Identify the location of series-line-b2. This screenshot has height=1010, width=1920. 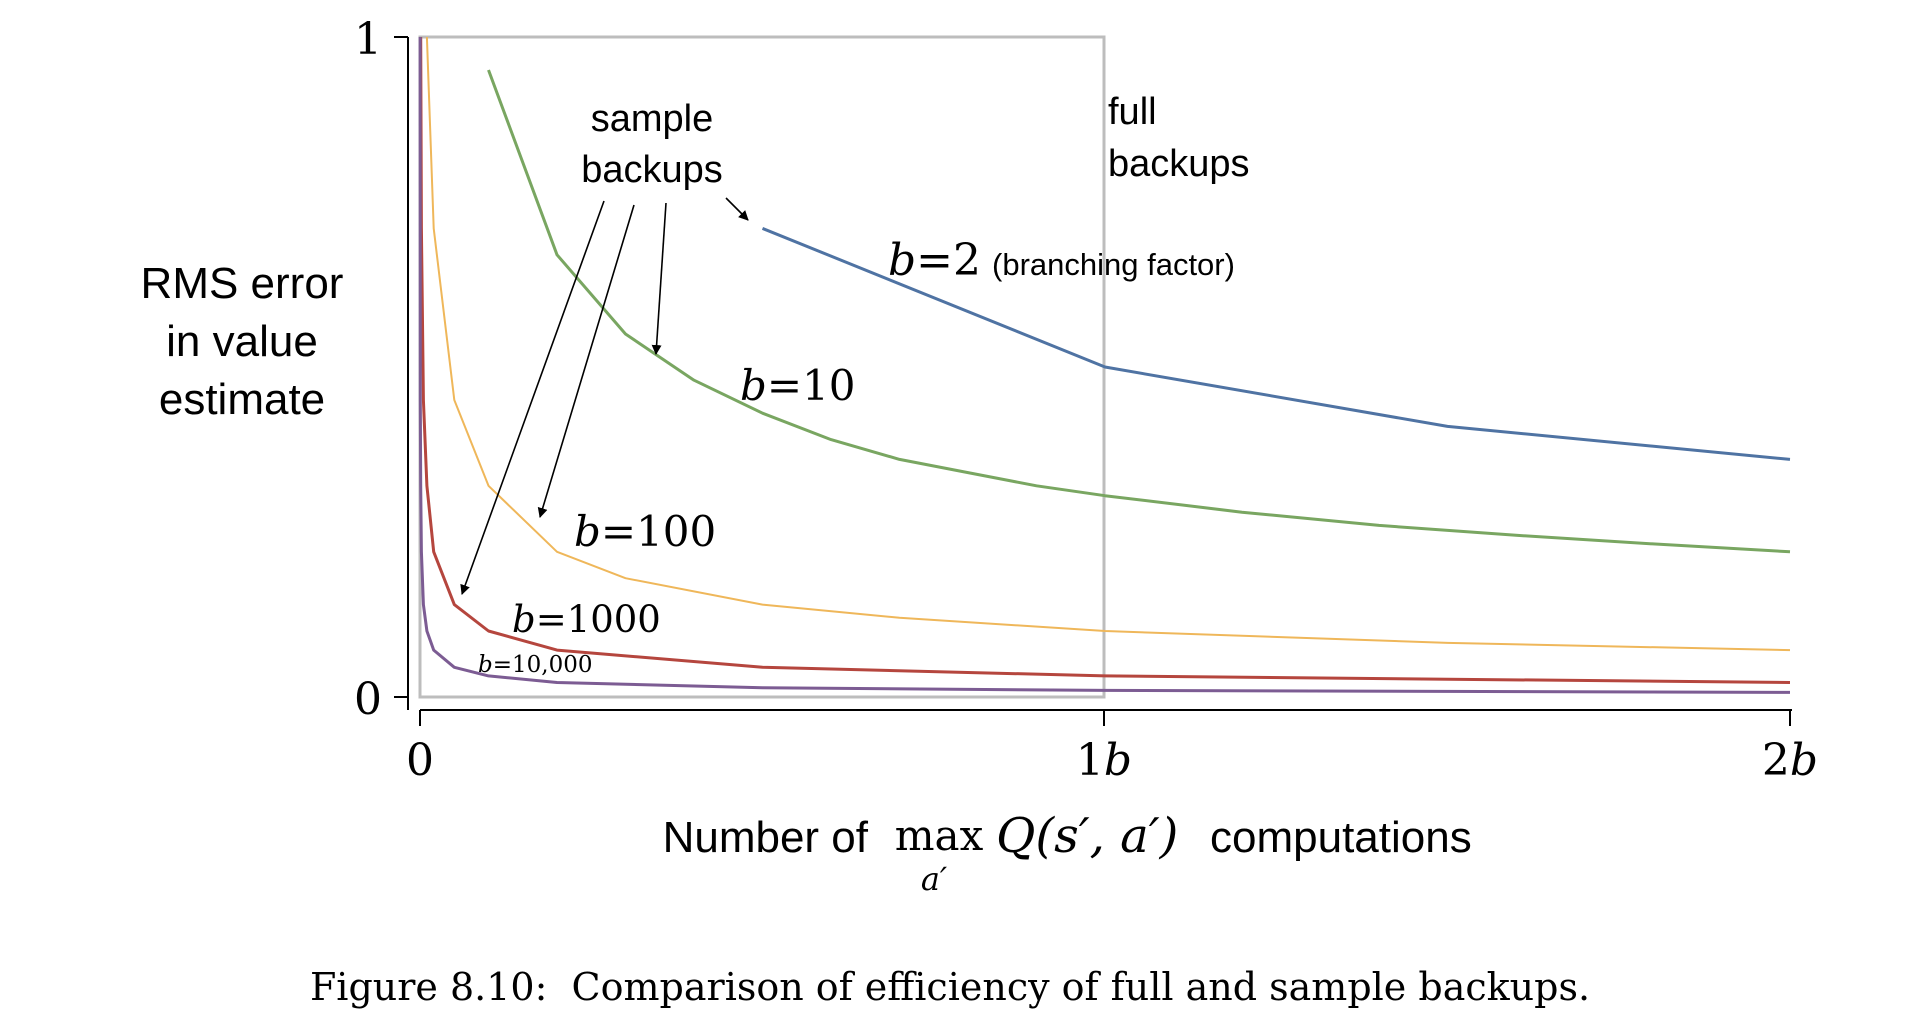
(1276, 344).